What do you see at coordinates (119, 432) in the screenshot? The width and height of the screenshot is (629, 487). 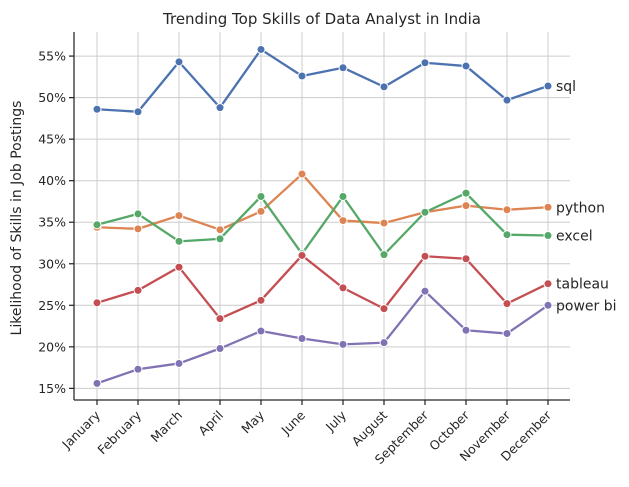 I see `x-tick-label: February` at bounding box center [119, 432].